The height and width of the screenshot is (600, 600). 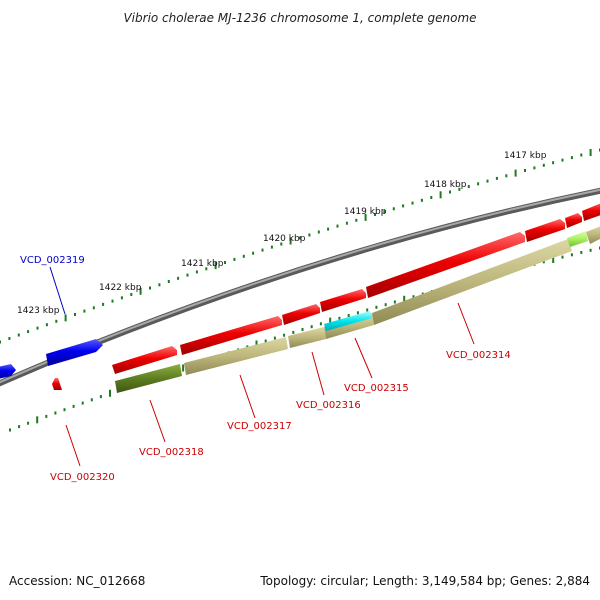 What do you see at coordinates (171, 452) in the screenshot?
I see `gene-label-vcd-002318: VCD_002318` at bounding box center [171, 452].